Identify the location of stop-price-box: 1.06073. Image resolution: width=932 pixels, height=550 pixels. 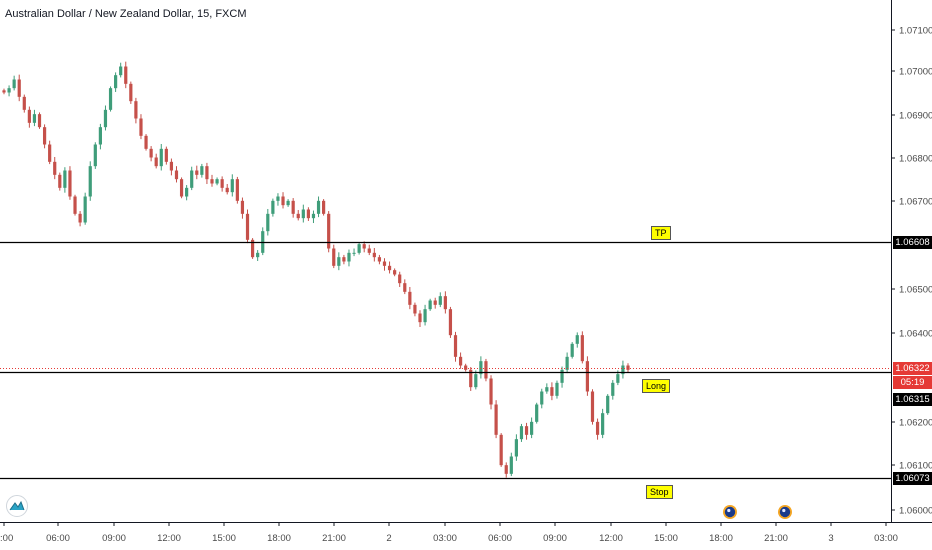
(912, 478).